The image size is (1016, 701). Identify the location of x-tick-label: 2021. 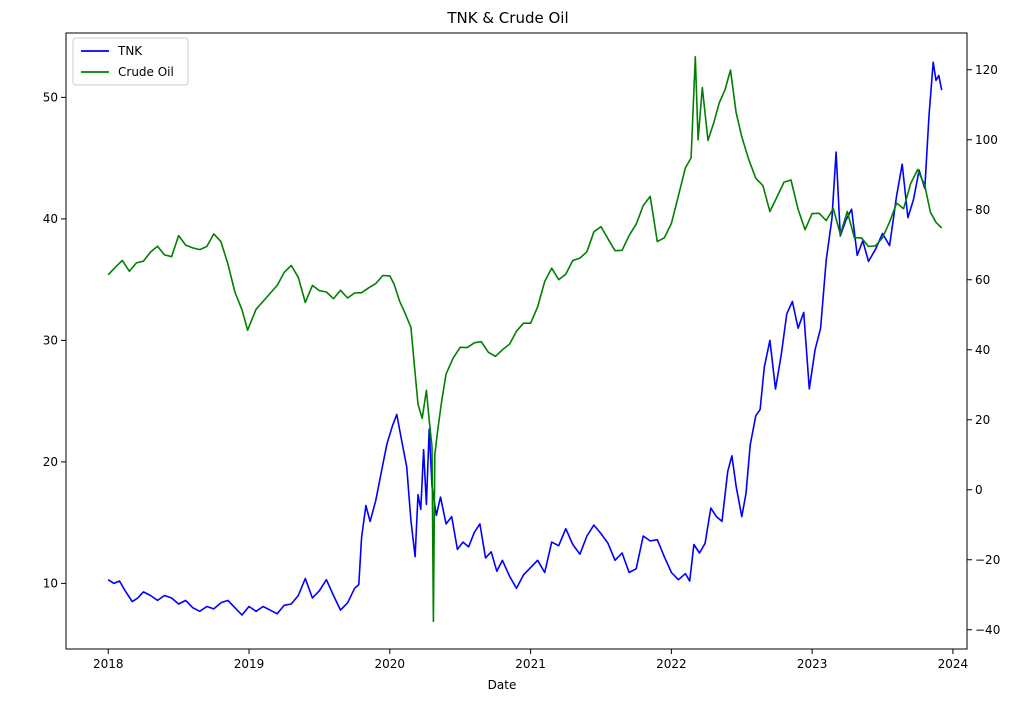
(530, 664).